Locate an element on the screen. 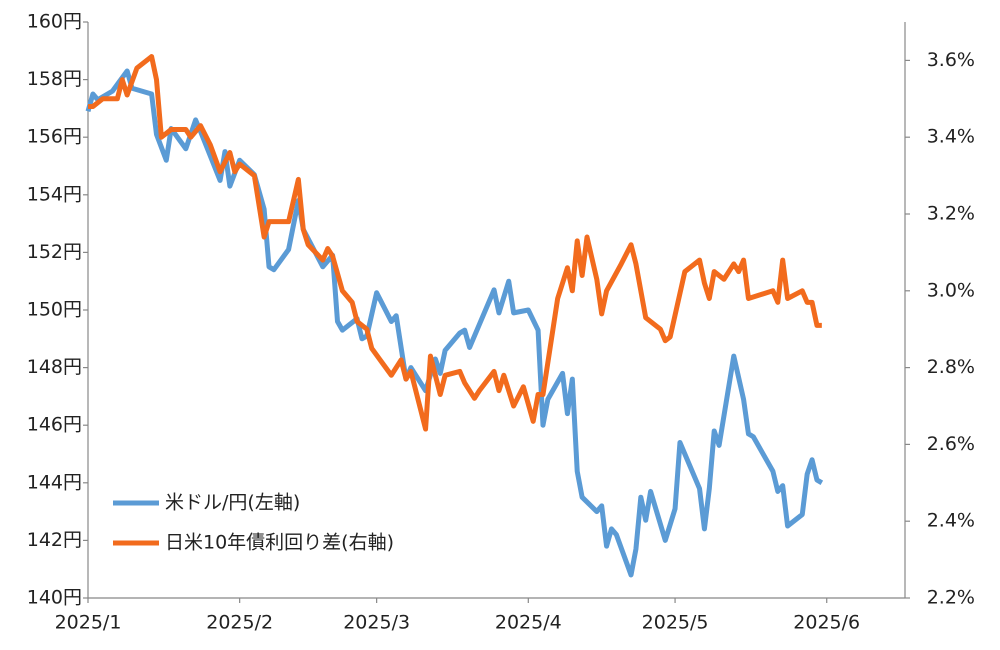 The height and width of the screenshot is (650, 1000). y-tick-label: 144円 is located at coordinates (54, 482).